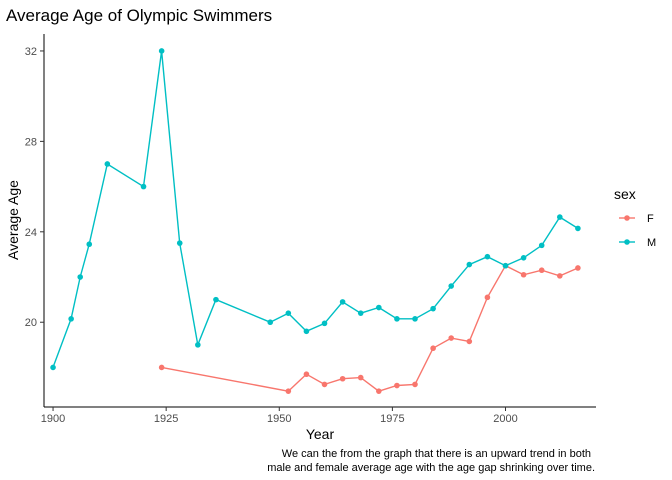 Image resolution: width=672 pixels, height=480 pixels. I want to click on chart-title: Average Age of Olympic Swimmers, so click(139, 15).